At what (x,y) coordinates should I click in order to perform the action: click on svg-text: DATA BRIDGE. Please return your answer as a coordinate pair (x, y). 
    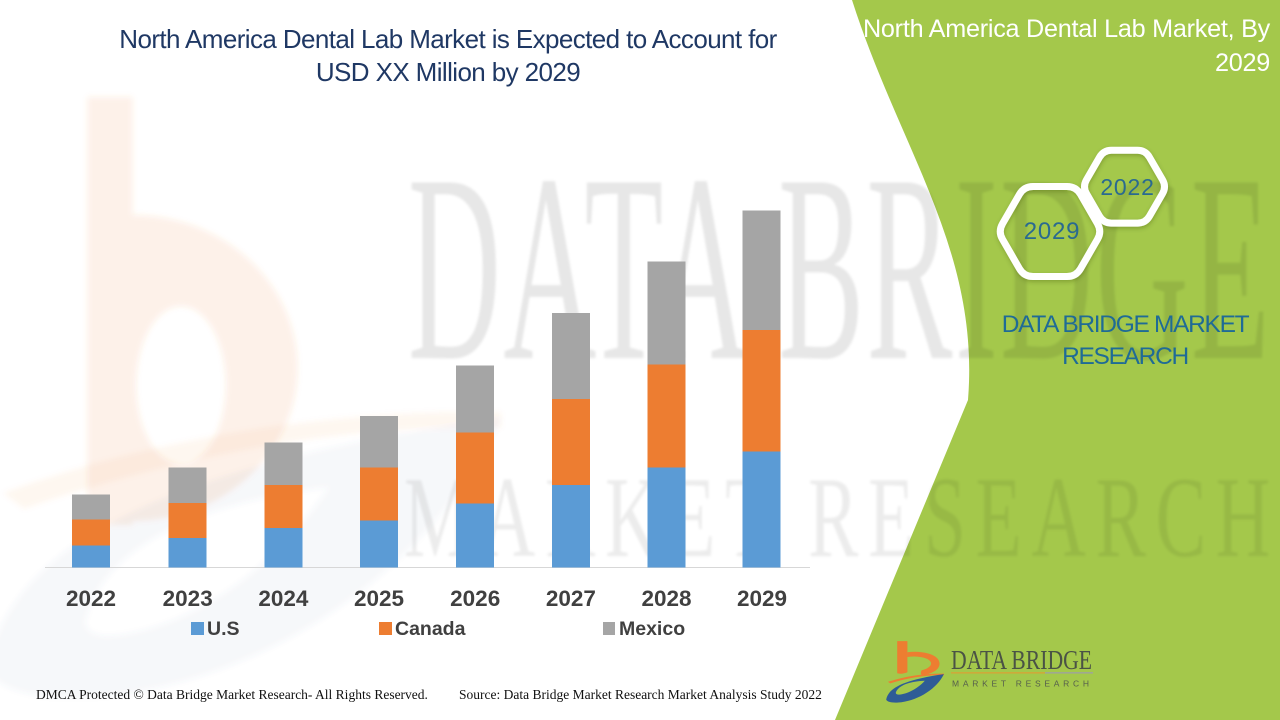
    Looking at the image, I should click on (1021, 660).